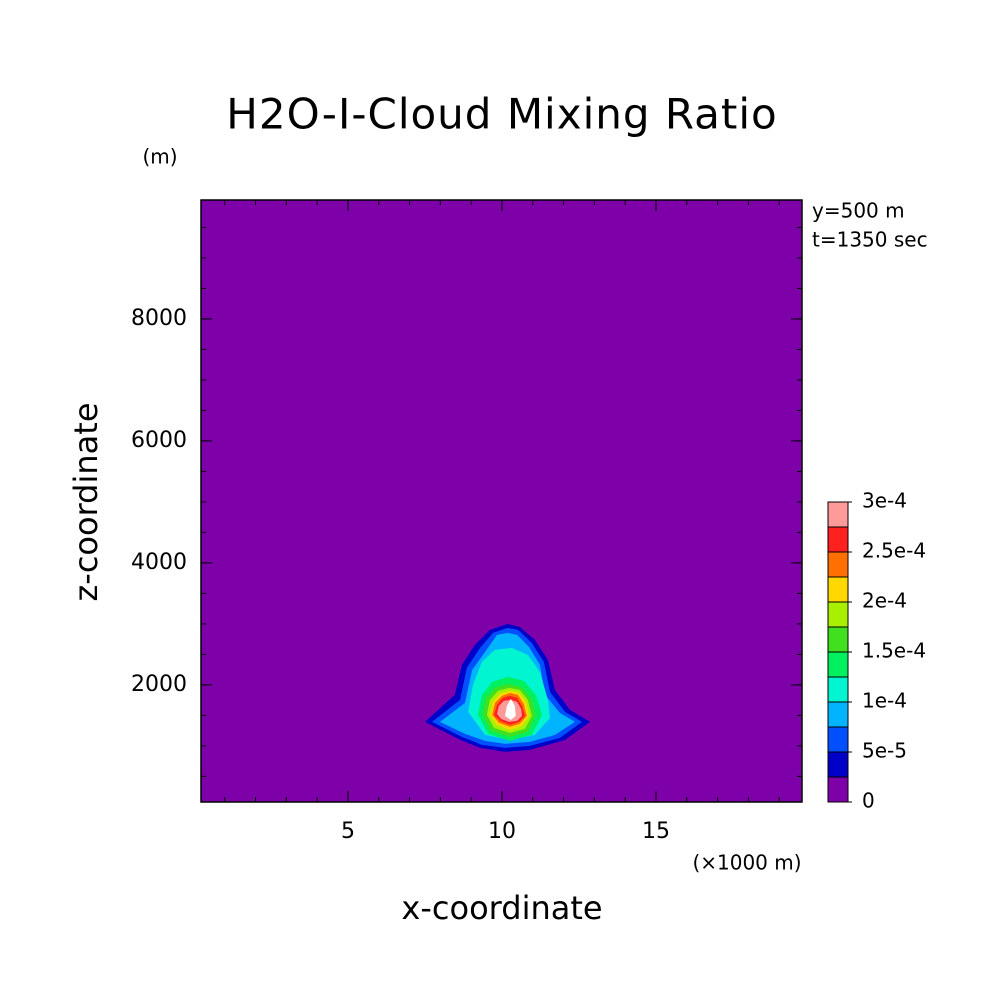  I want to click on colorbar-tick-label: 3e-4, so click(884, 501).